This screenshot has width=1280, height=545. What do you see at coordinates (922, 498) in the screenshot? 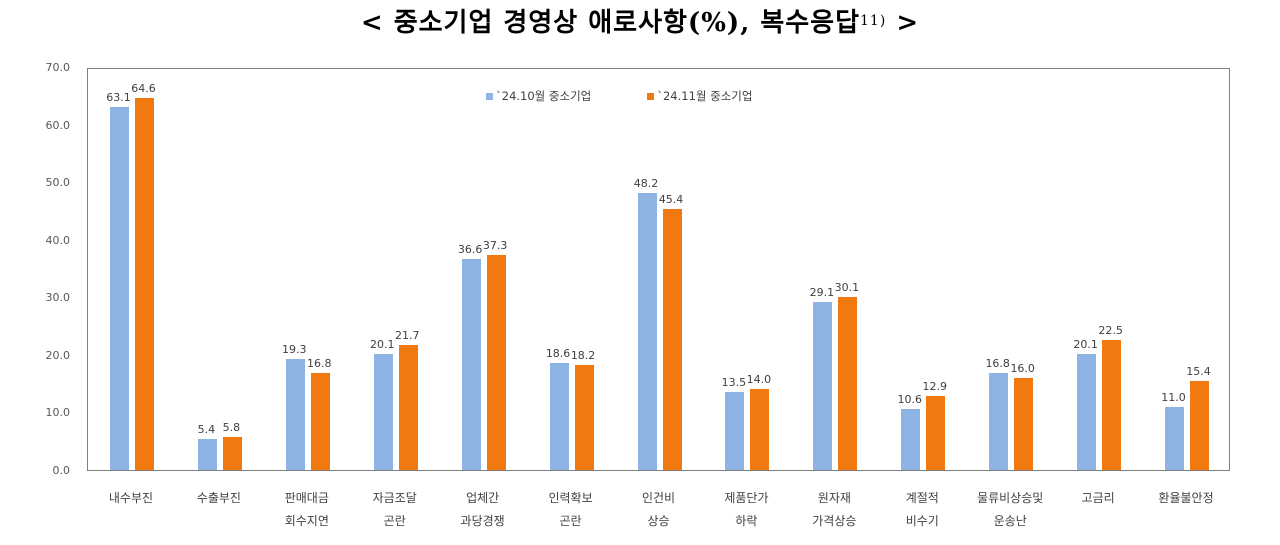
I see `x-category-line: 계절적` at bounding box center [922, 498].